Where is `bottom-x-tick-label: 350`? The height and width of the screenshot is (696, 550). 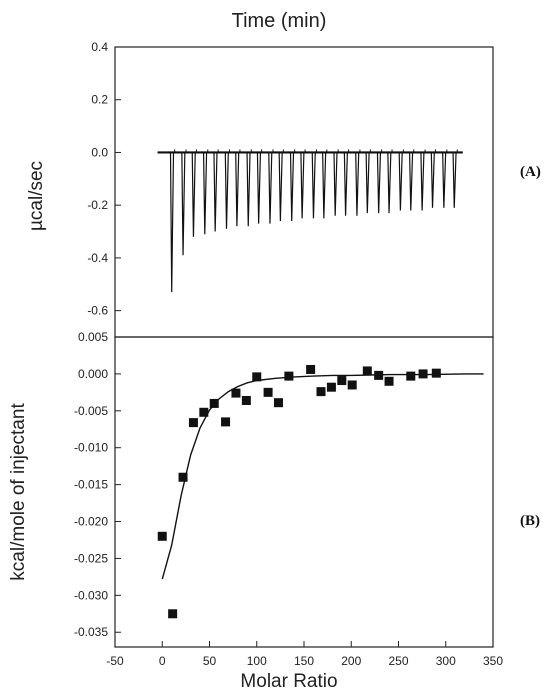 bottom-x-tick-label: 350 is located at coordinates (493, 661).